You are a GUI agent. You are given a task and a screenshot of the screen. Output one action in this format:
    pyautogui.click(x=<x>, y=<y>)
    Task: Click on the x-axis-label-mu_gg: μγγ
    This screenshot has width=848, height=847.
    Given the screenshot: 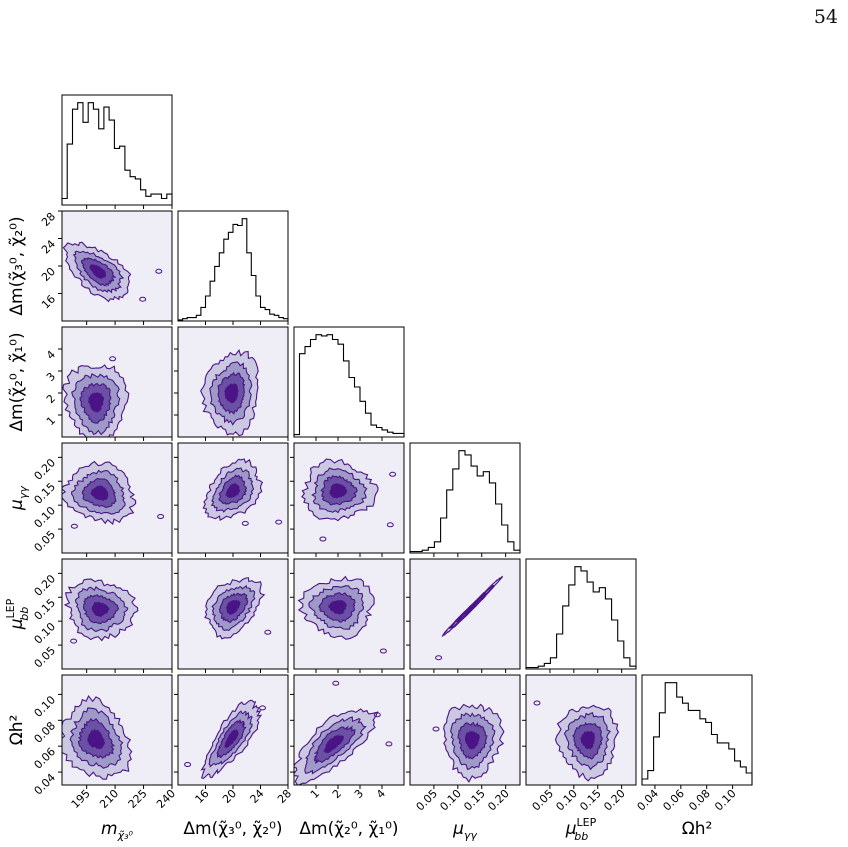 What is the action you would take?
    pyautogui.click(x=464, y=830)
    